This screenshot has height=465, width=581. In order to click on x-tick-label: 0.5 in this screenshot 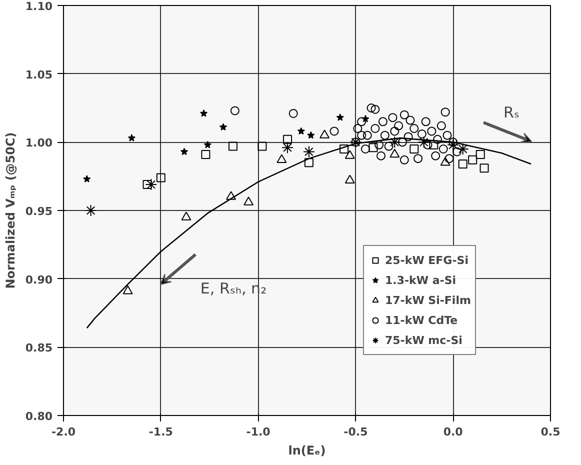, I will do `click(550, 432)`.